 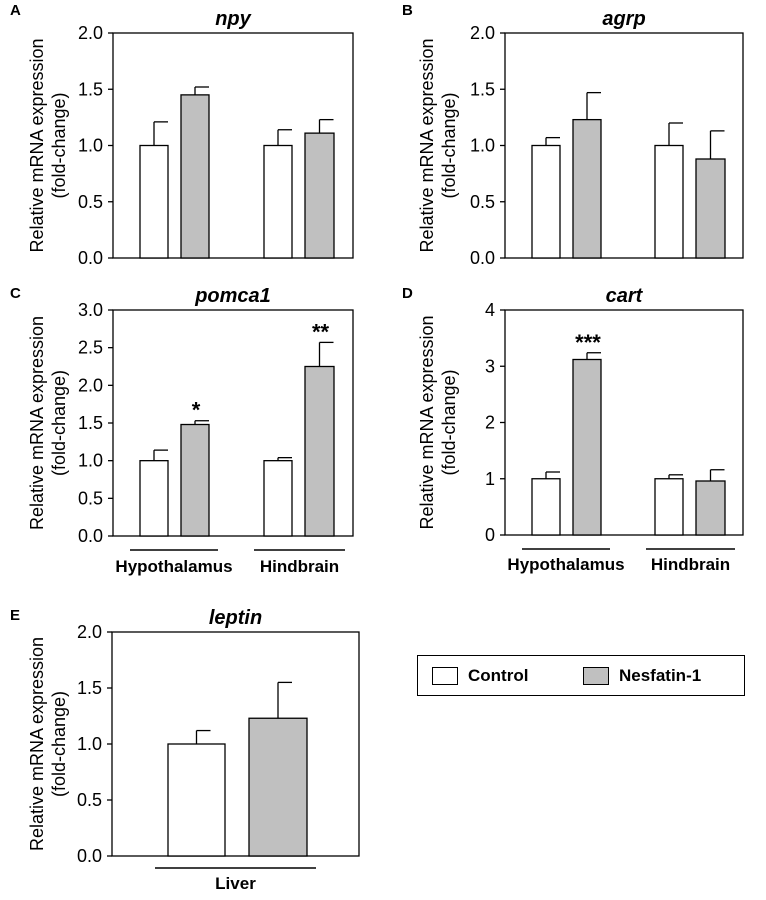 What do you see at coordinates (90, 498) in the screenshot?
I see `panel-c-ytick-label-1: 0.5` at bounding box center [90, 498].